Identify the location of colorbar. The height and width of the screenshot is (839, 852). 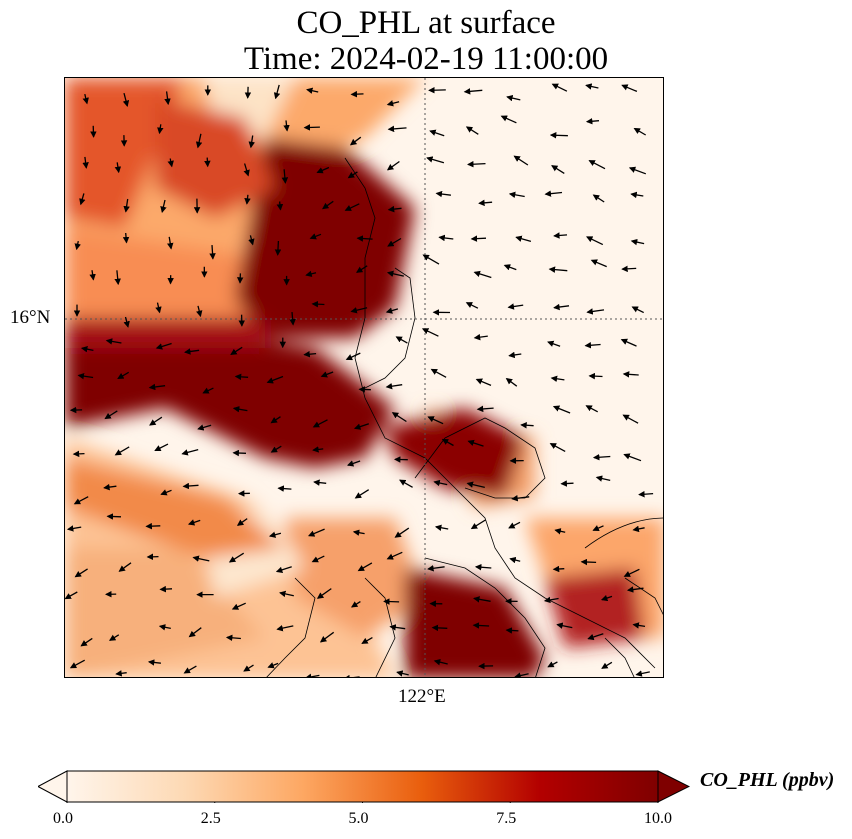
(364, 786).